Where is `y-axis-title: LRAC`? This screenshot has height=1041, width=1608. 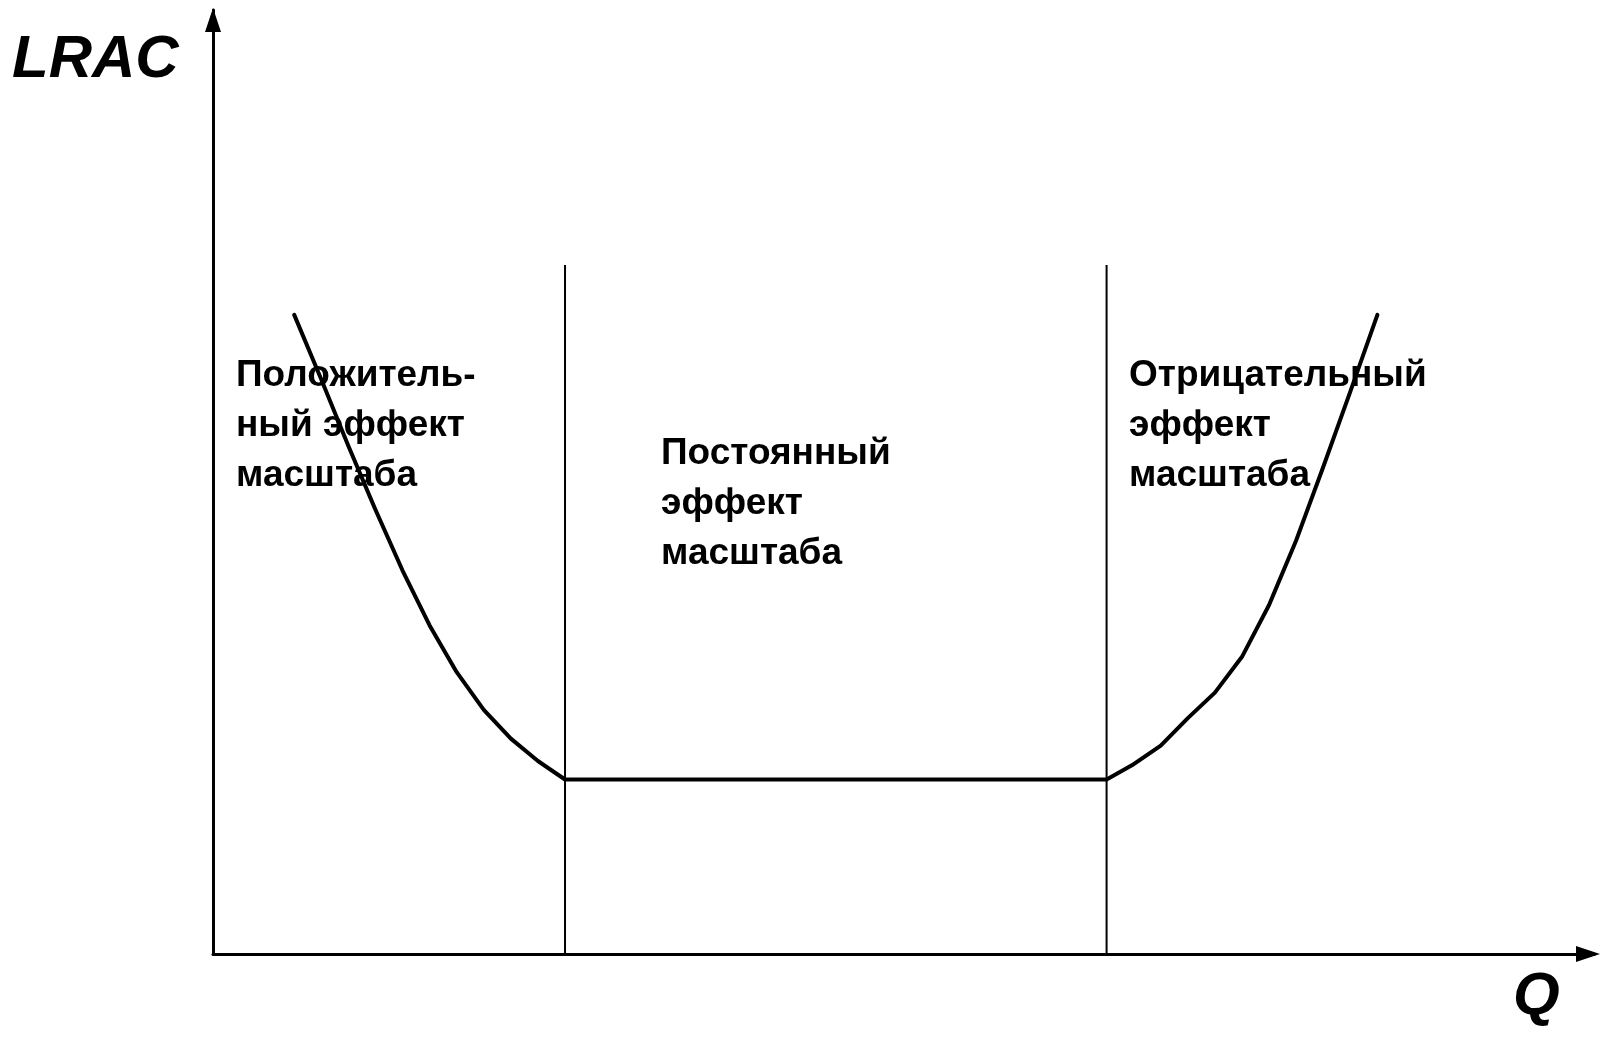
y-axis-title: LRAC is located at coordinates (96, 56).